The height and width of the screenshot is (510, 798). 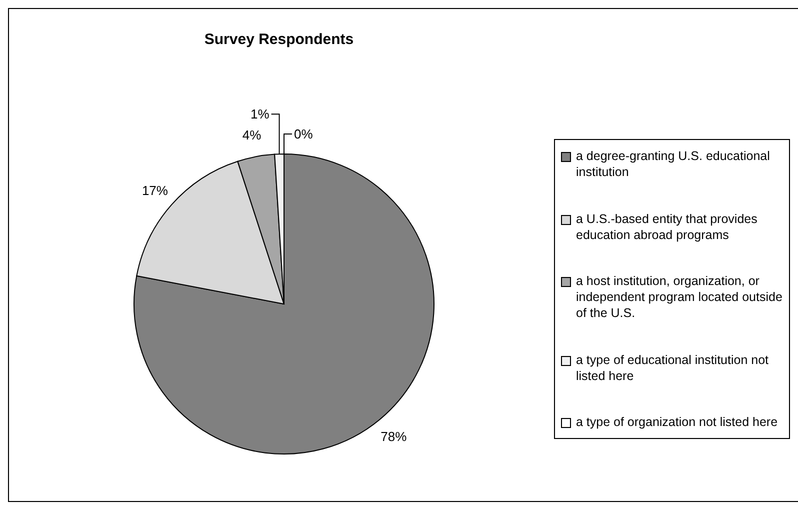 What do you see at coordinates (667, 226) in the screenshot?
I see `legend-label: a U.S.-based entity that provides education abroad programs` at bounding box center [667, 226].